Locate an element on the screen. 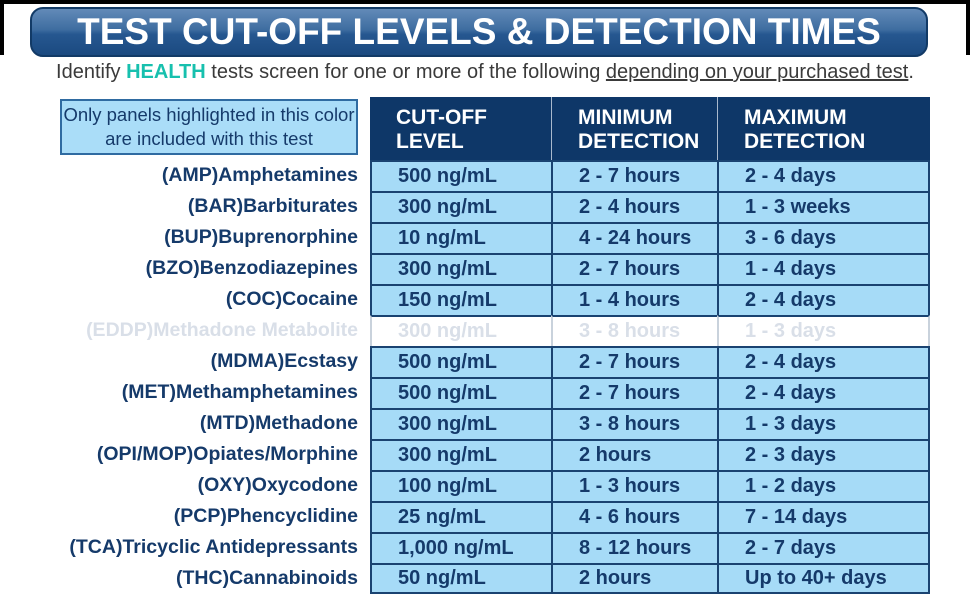 The image size is (970, 600). minimum-detection-cell: 1 - 4 hours is located at coordinates (634, 299).